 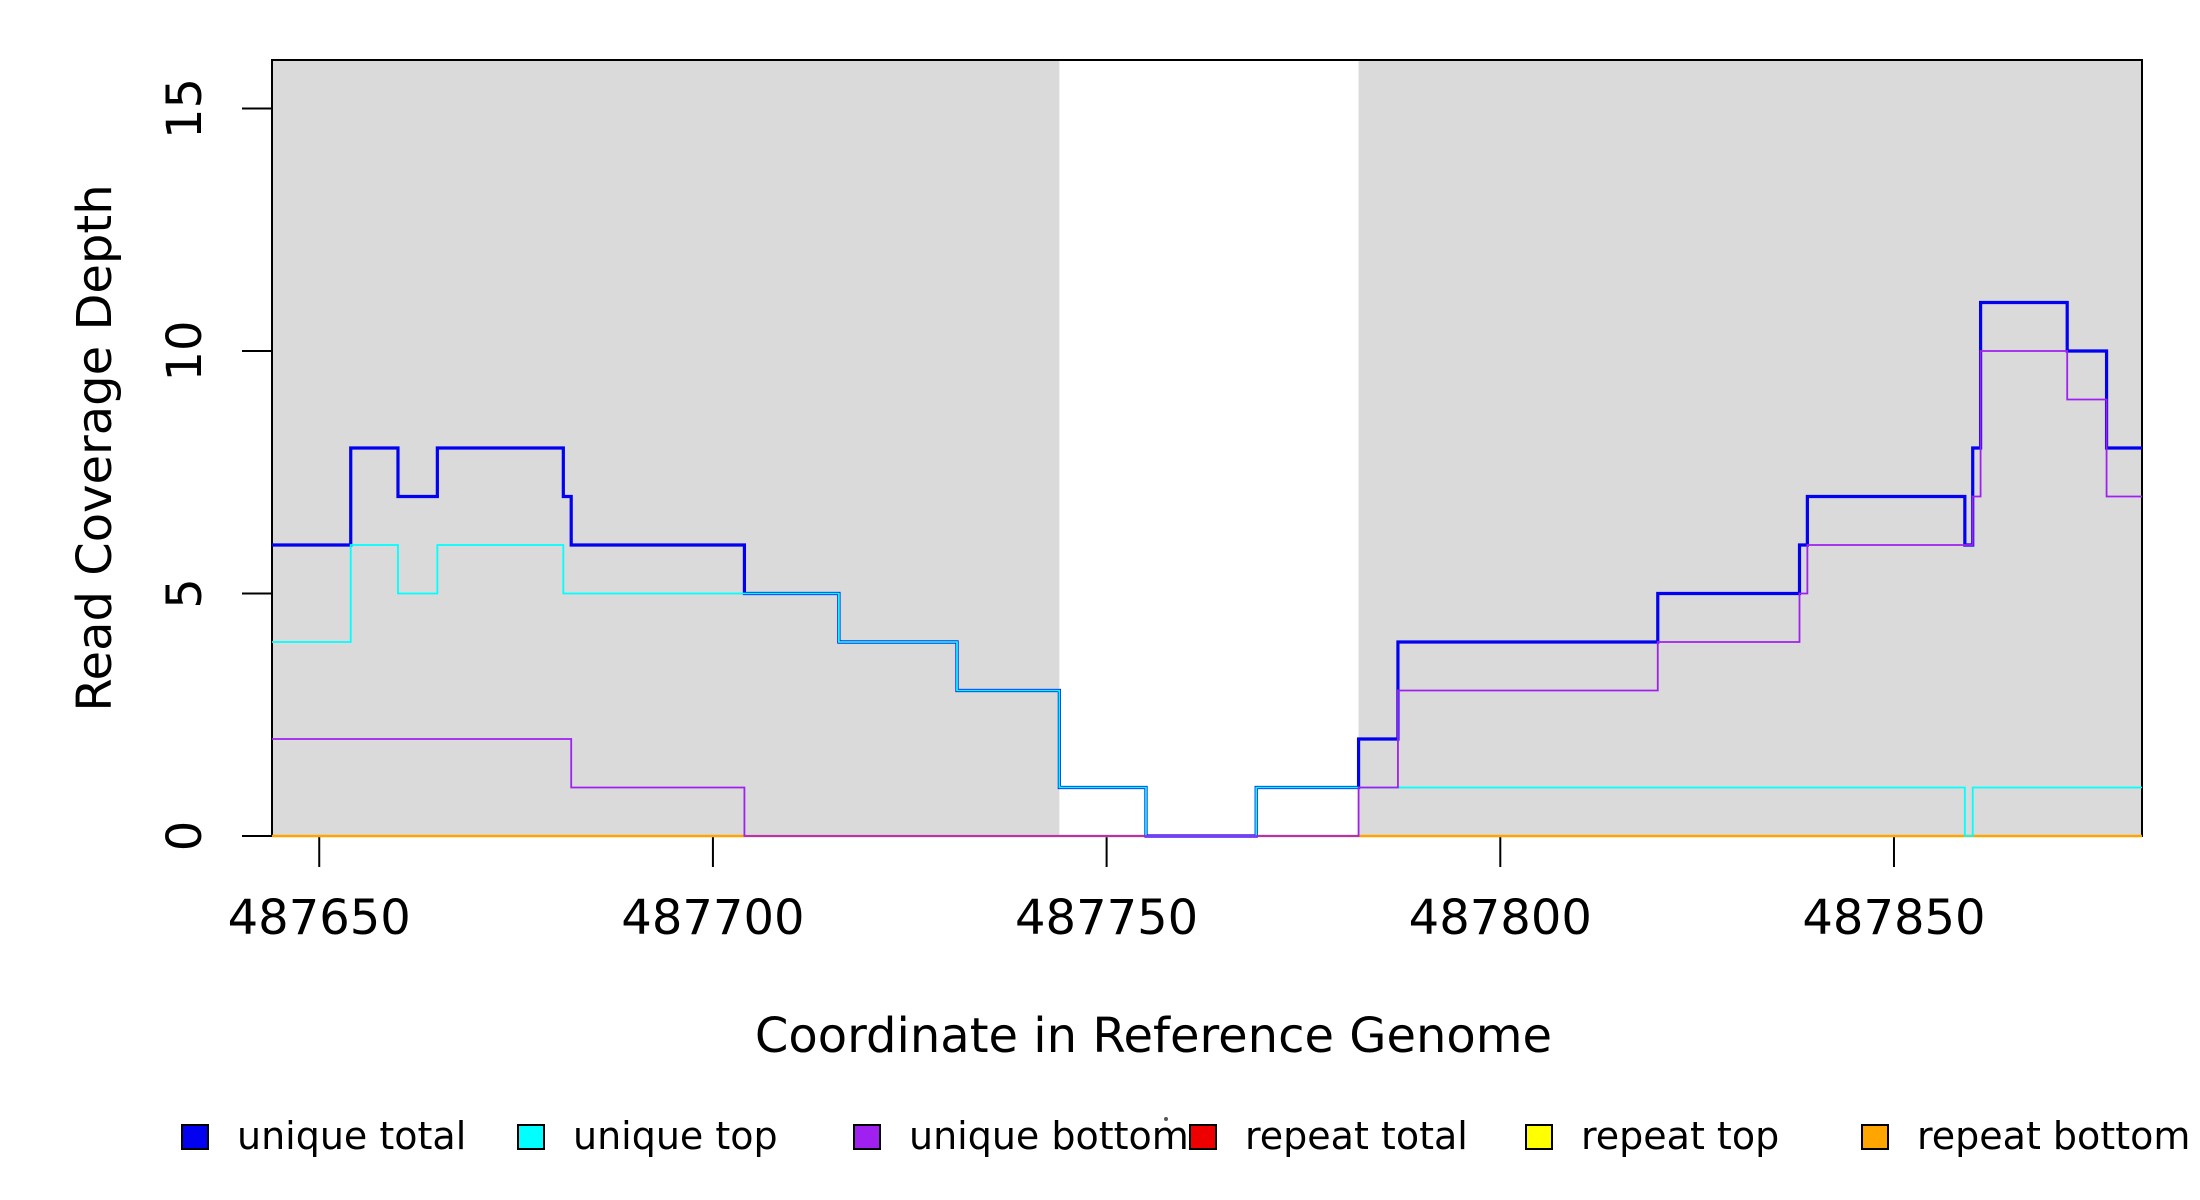 What do you see at coordinates (1049, 1136) in the screenshot?
I see `legend-label: unique bottom` at bounding box center [1049, 1136].